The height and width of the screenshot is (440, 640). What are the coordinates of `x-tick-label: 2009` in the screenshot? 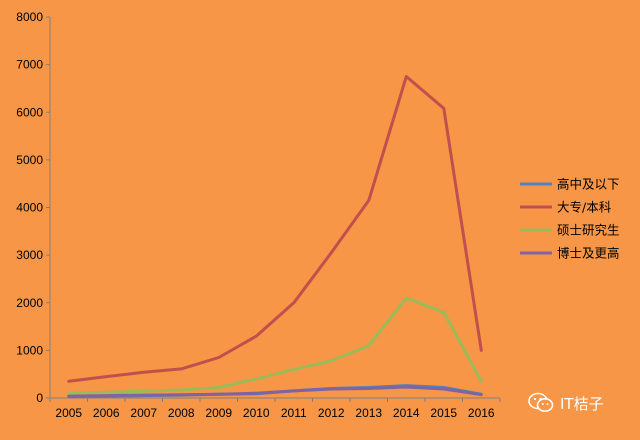 It's located at (218, 413).